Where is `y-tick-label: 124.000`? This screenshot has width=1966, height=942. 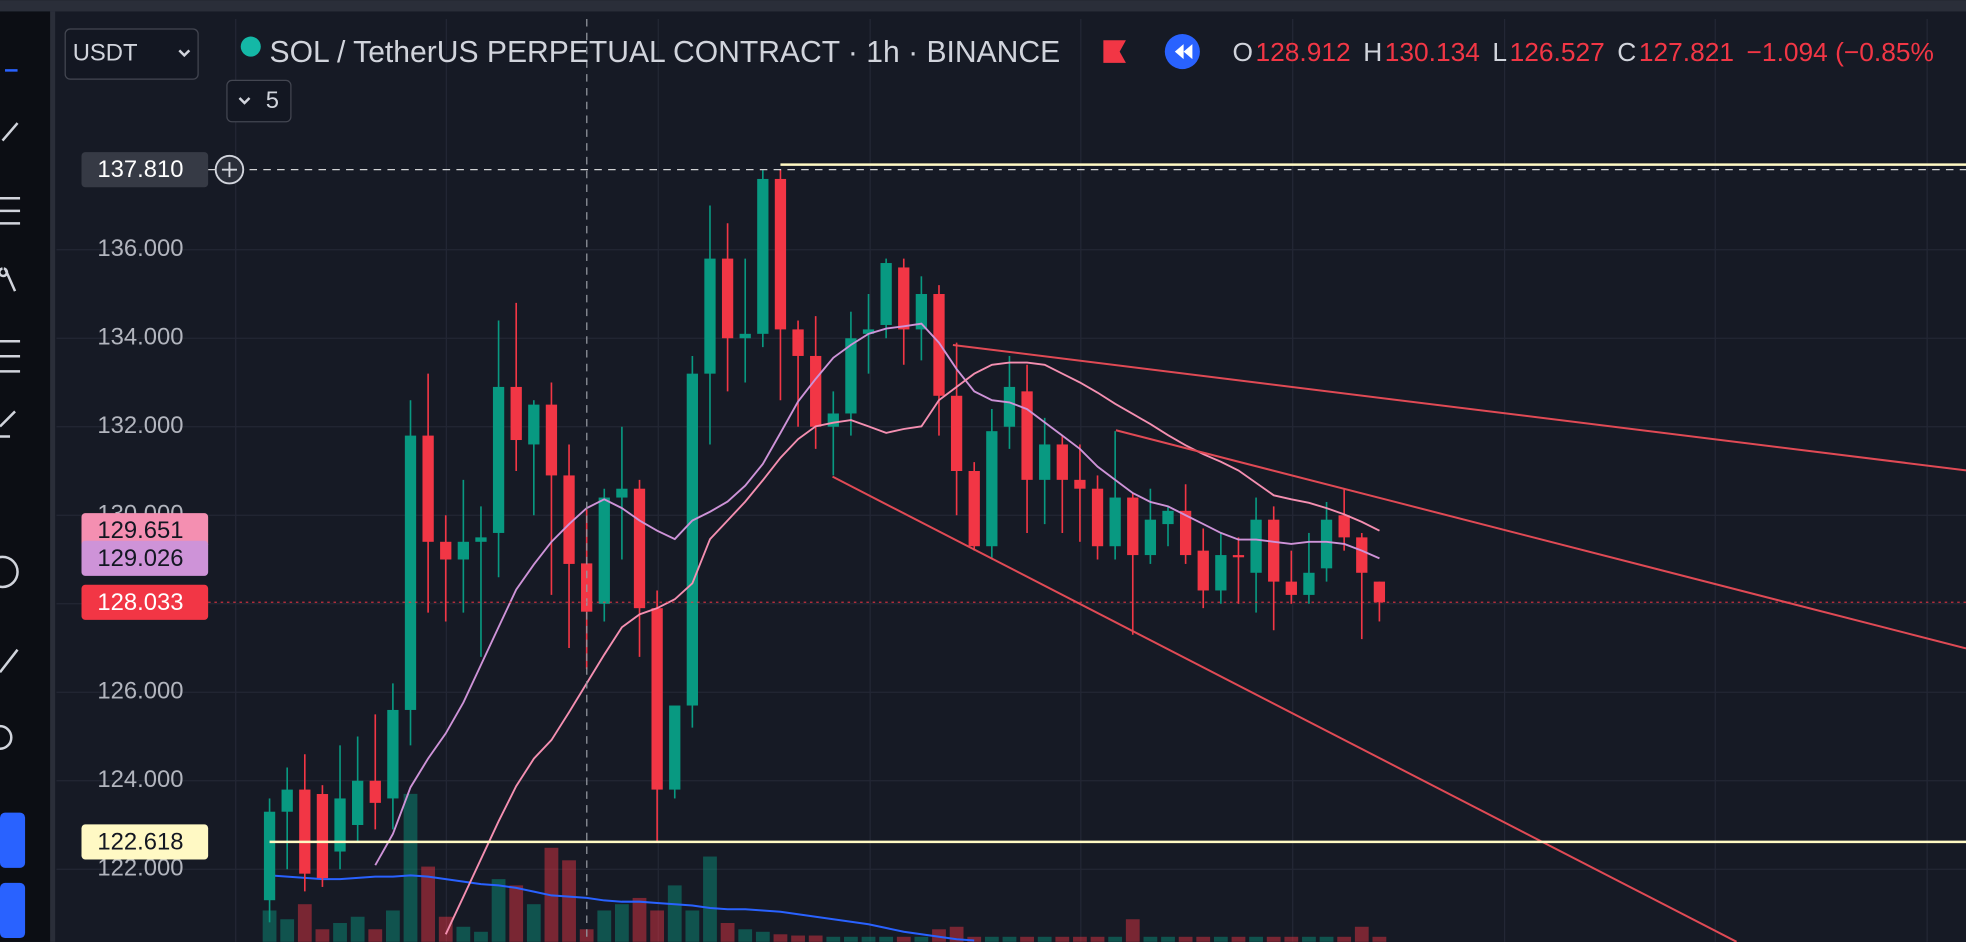 y-tick-label: 124.000 is located at coordinates (140, 779).